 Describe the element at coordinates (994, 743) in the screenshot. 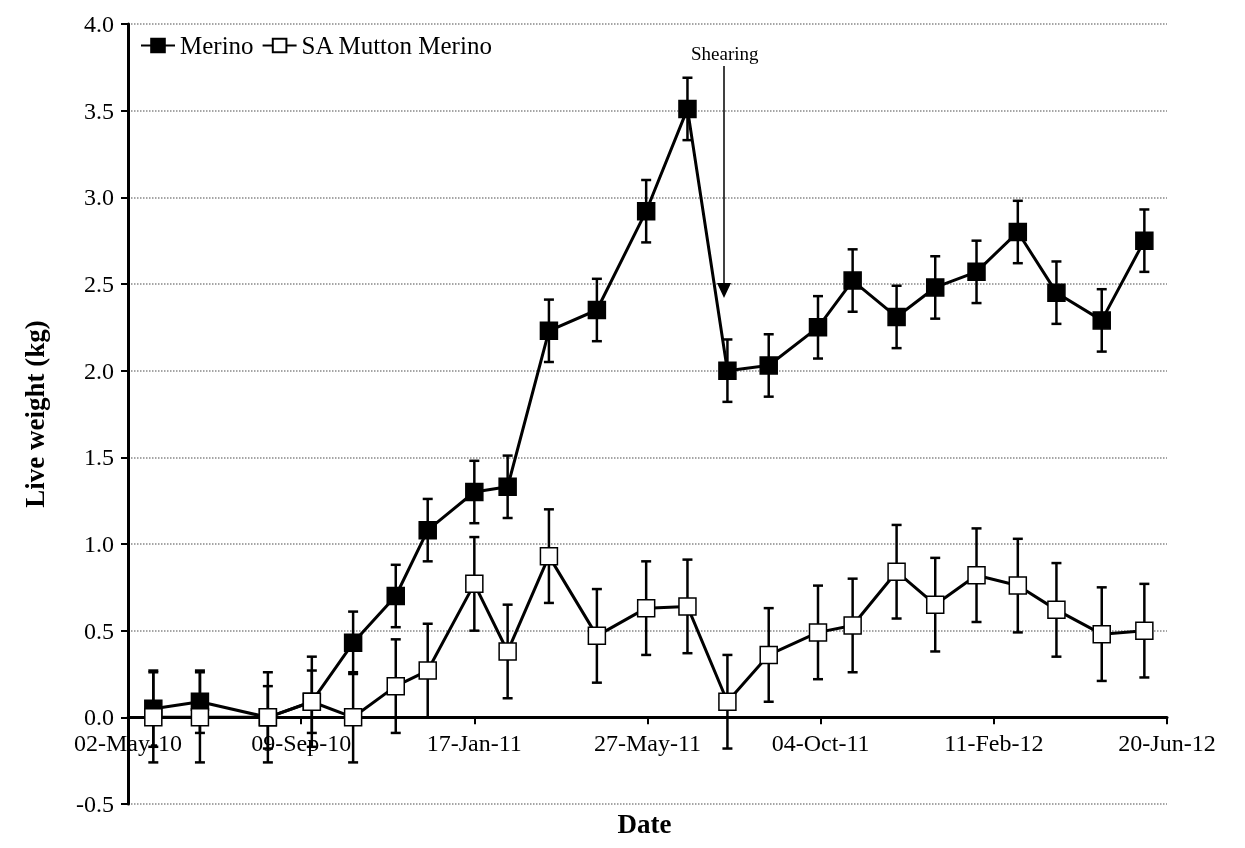

I see `x-tick-label: 11-Feb-12` at that location.